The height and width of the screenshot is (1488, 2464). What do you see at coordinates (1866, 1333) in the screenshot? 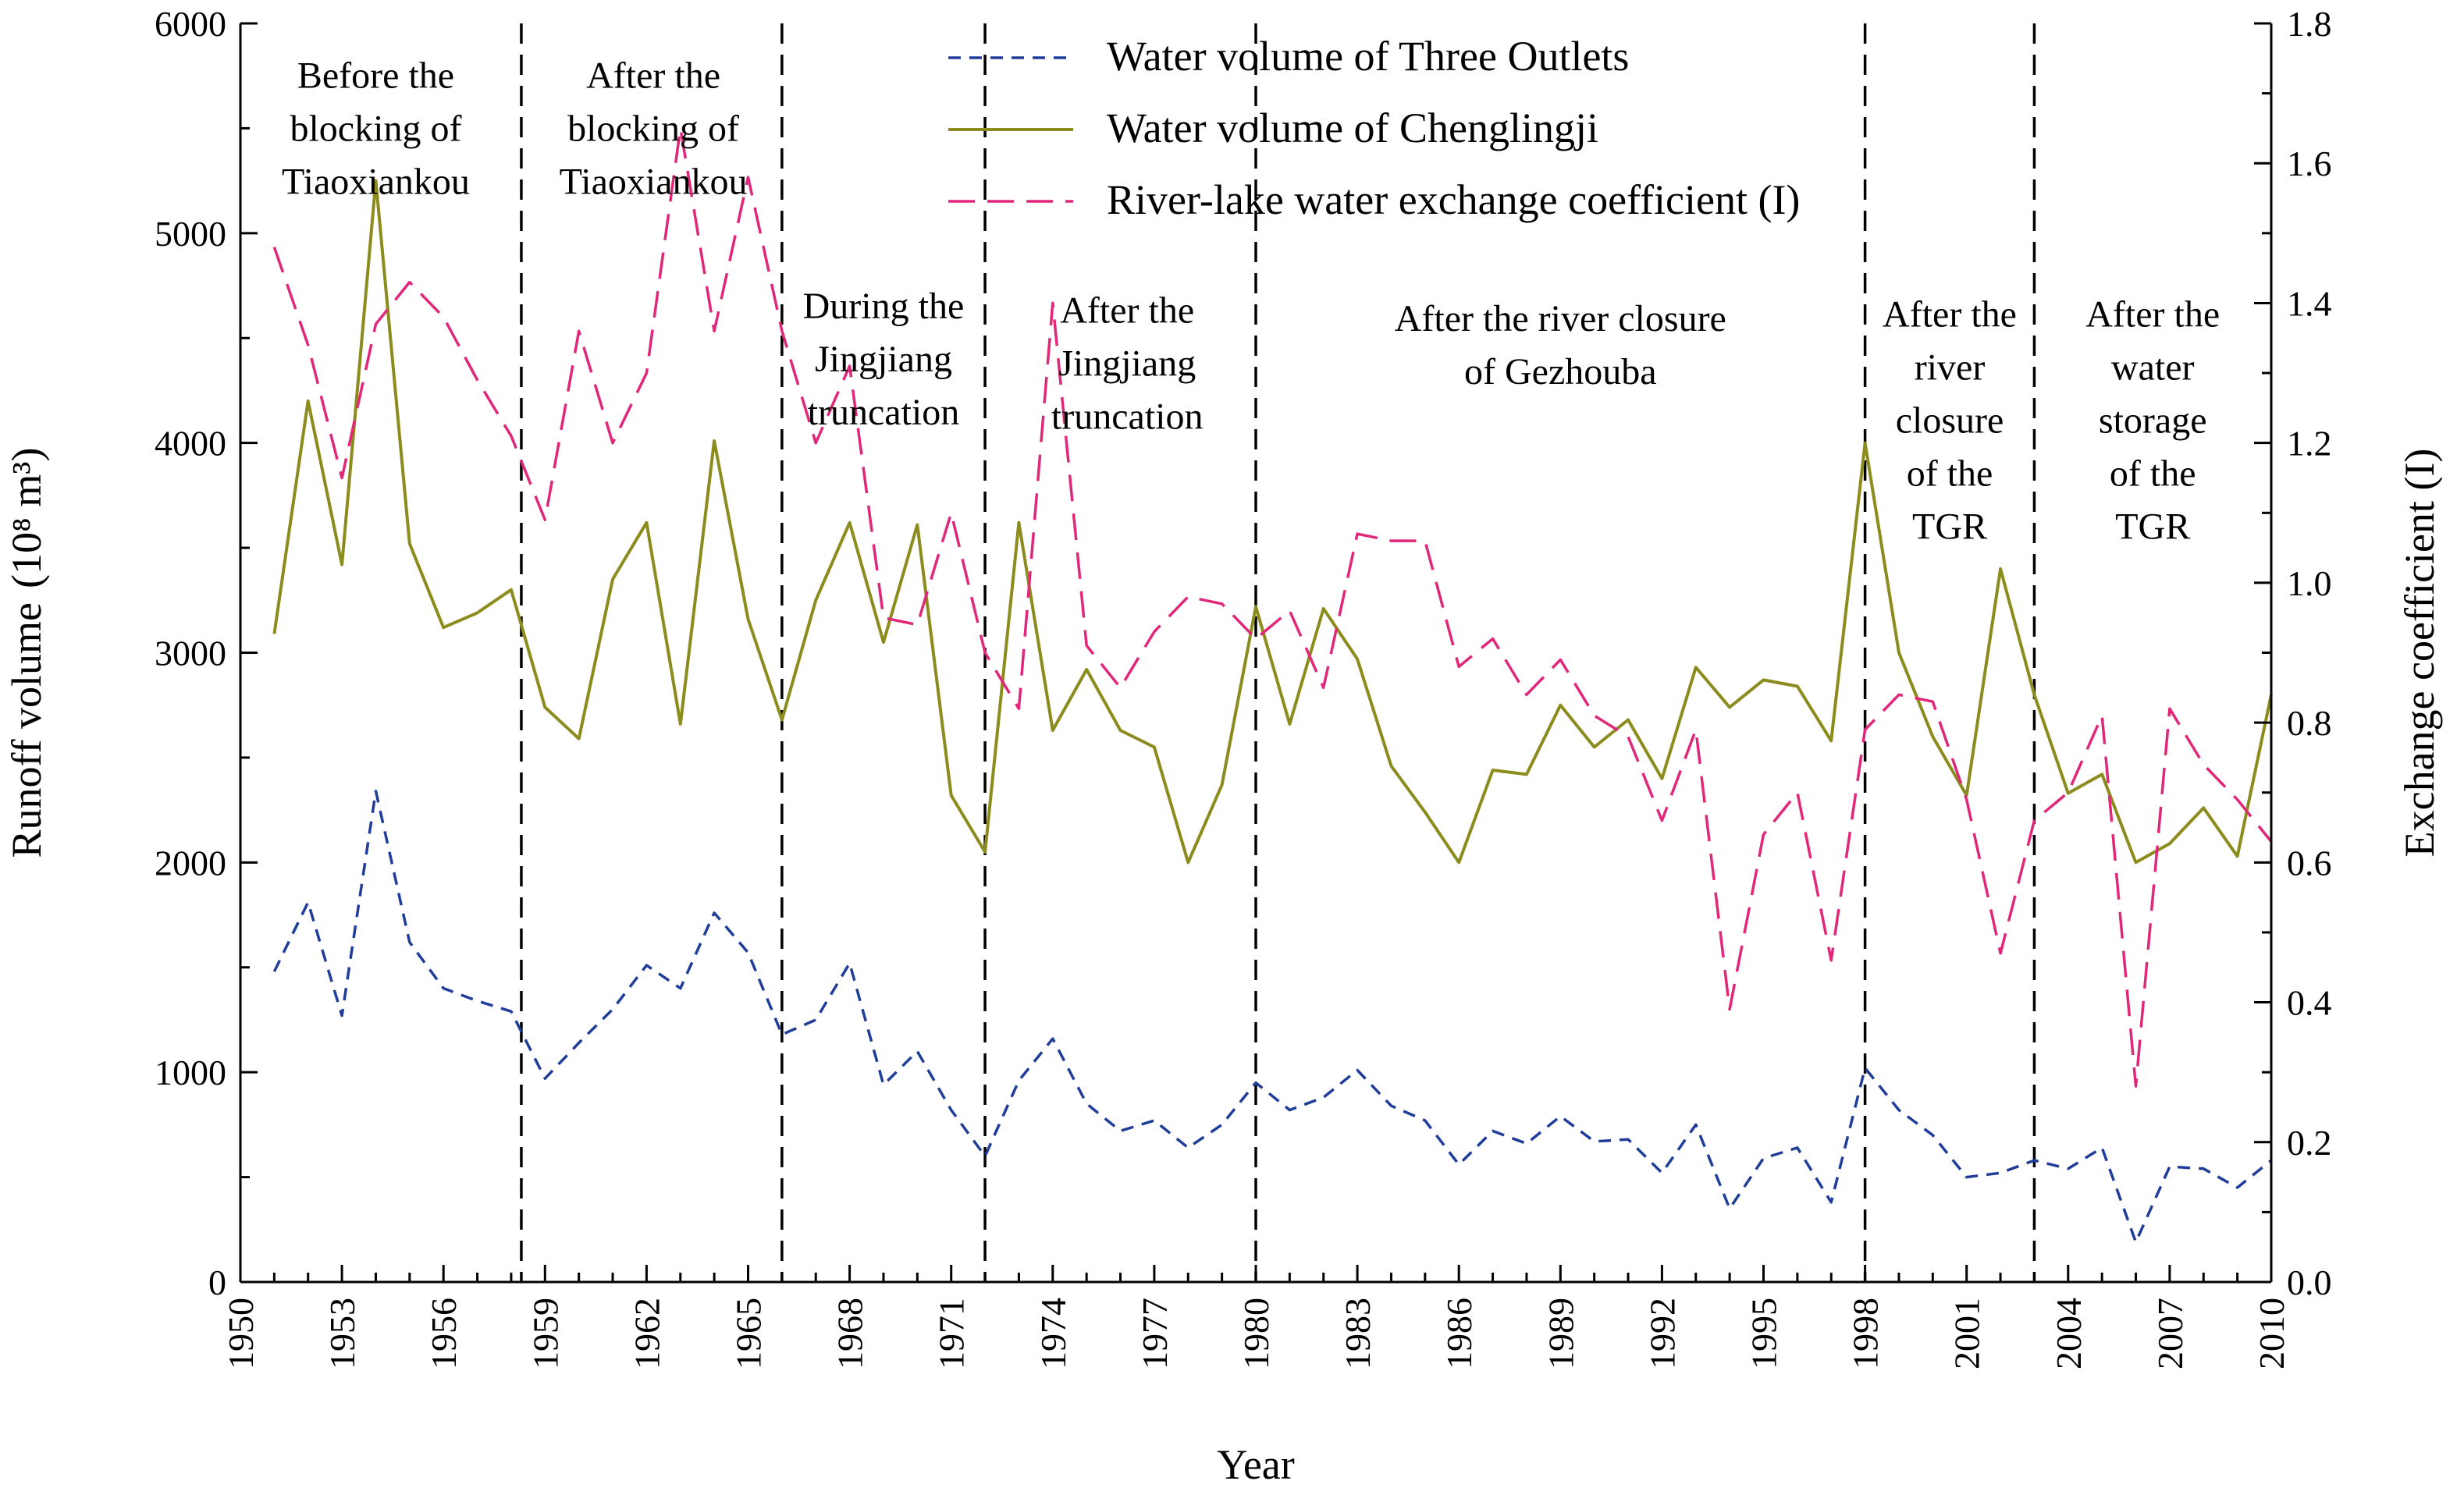
I see `x-tick-label: 1998` at bounding box center [1866, 1333].